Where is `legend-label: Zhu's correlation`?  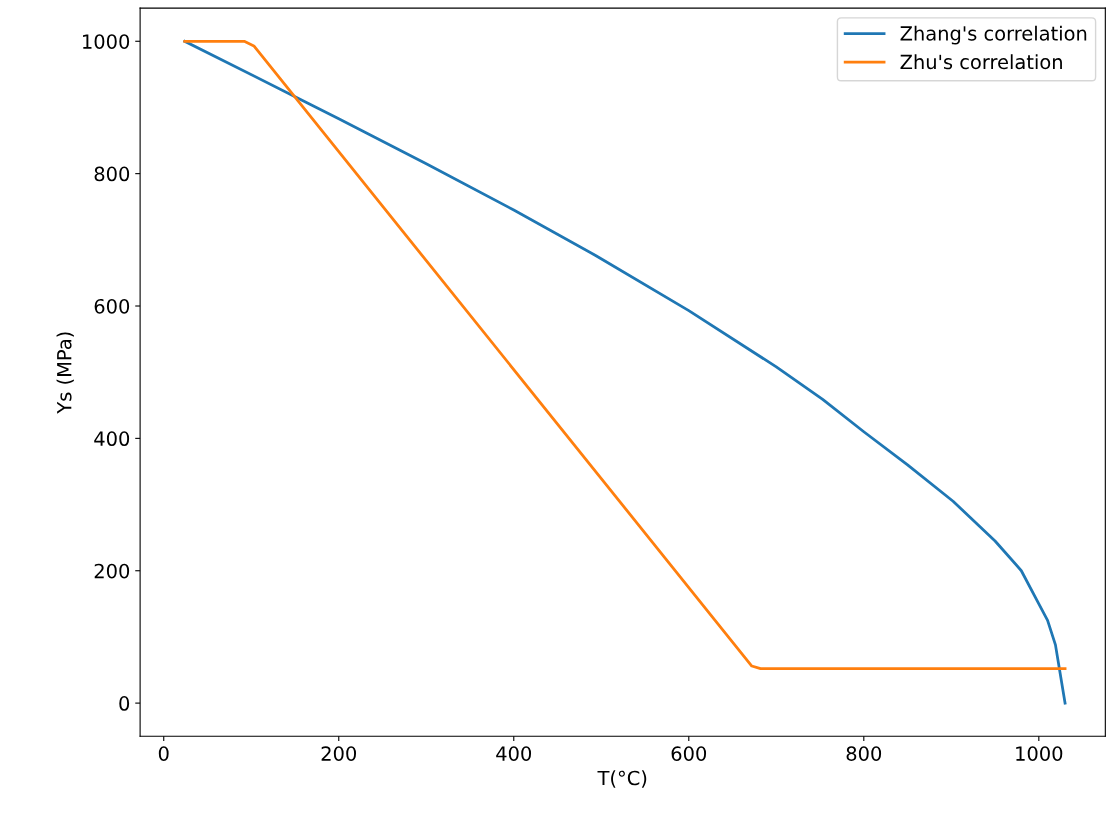 legend-label: Zhu's correlation is located at coordinates (981, 62).